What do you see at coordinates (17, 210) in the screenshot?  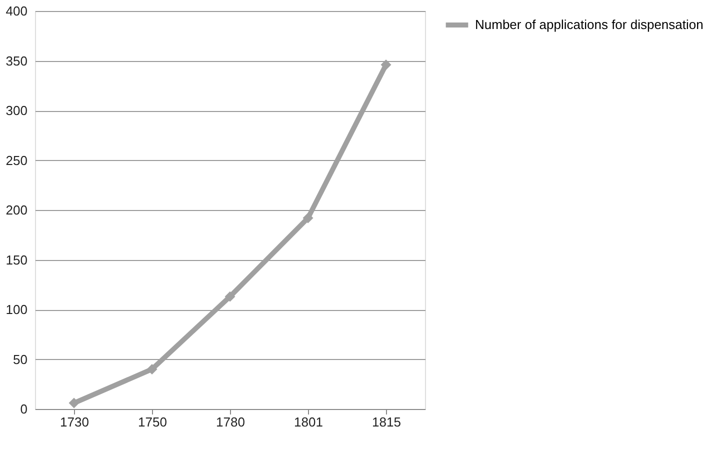 I see `y-tick-label: 200` at bounding box center [17, 210].